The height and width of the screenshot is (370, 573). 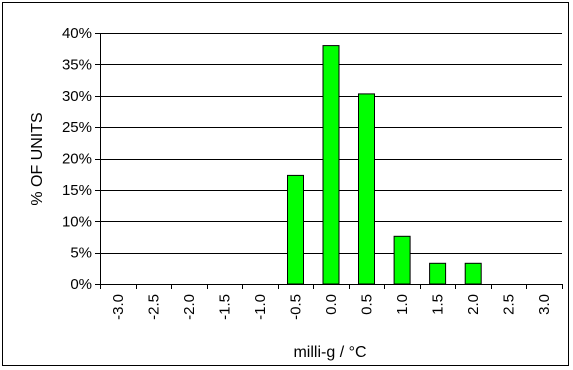 What do you see at coordinates (402, 260) in the screenshot?
I see `bar-1.0` at bounding box center [402, 260].